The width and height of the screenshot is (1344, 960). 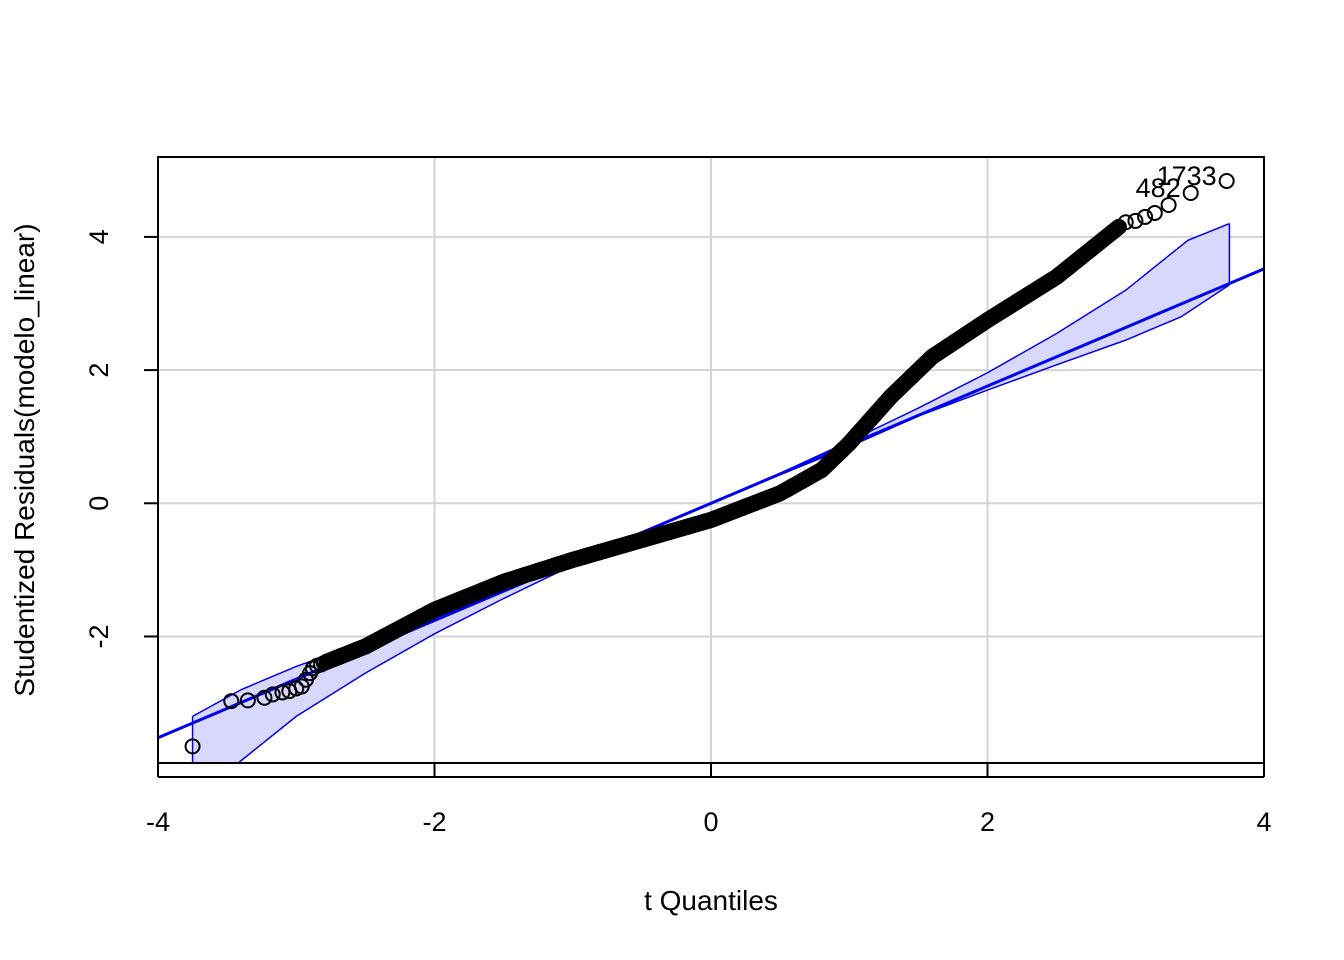 I want to click on y-tick-label: 2, so click(x=99, y=370).